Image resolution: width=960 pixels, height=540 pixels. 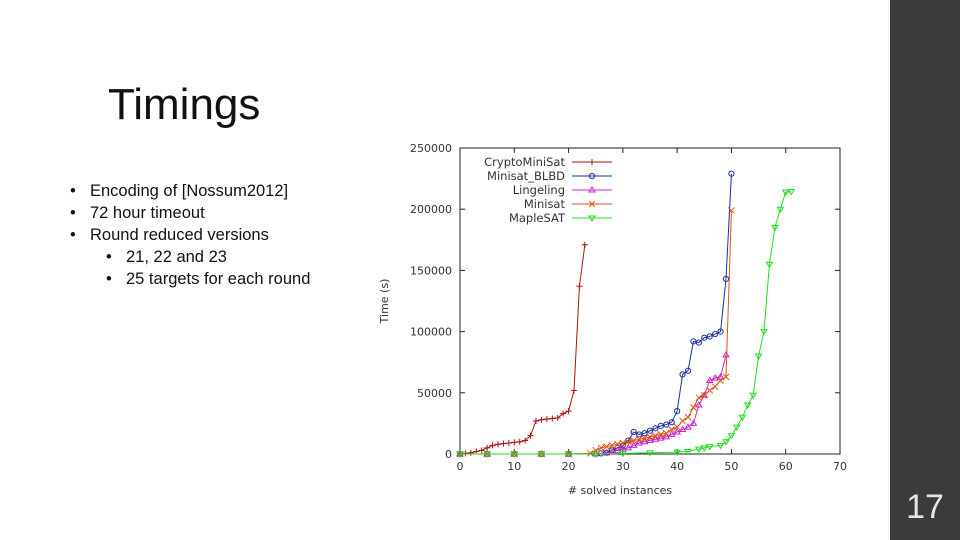 I want to click on x-tick-label: 60, so click(x=786, y=466).